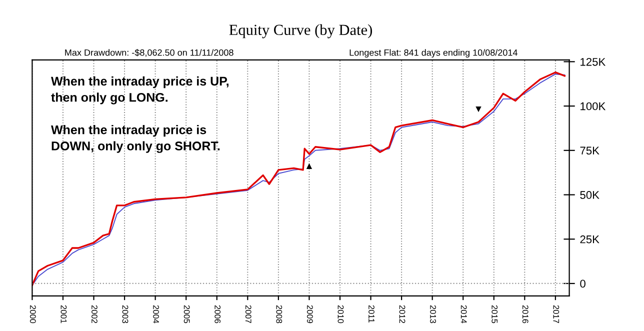  What do you see at coordinates (463, 314) in the screenshot?
I see `x-tick-label: 2014` at bounding box center [463, 314].